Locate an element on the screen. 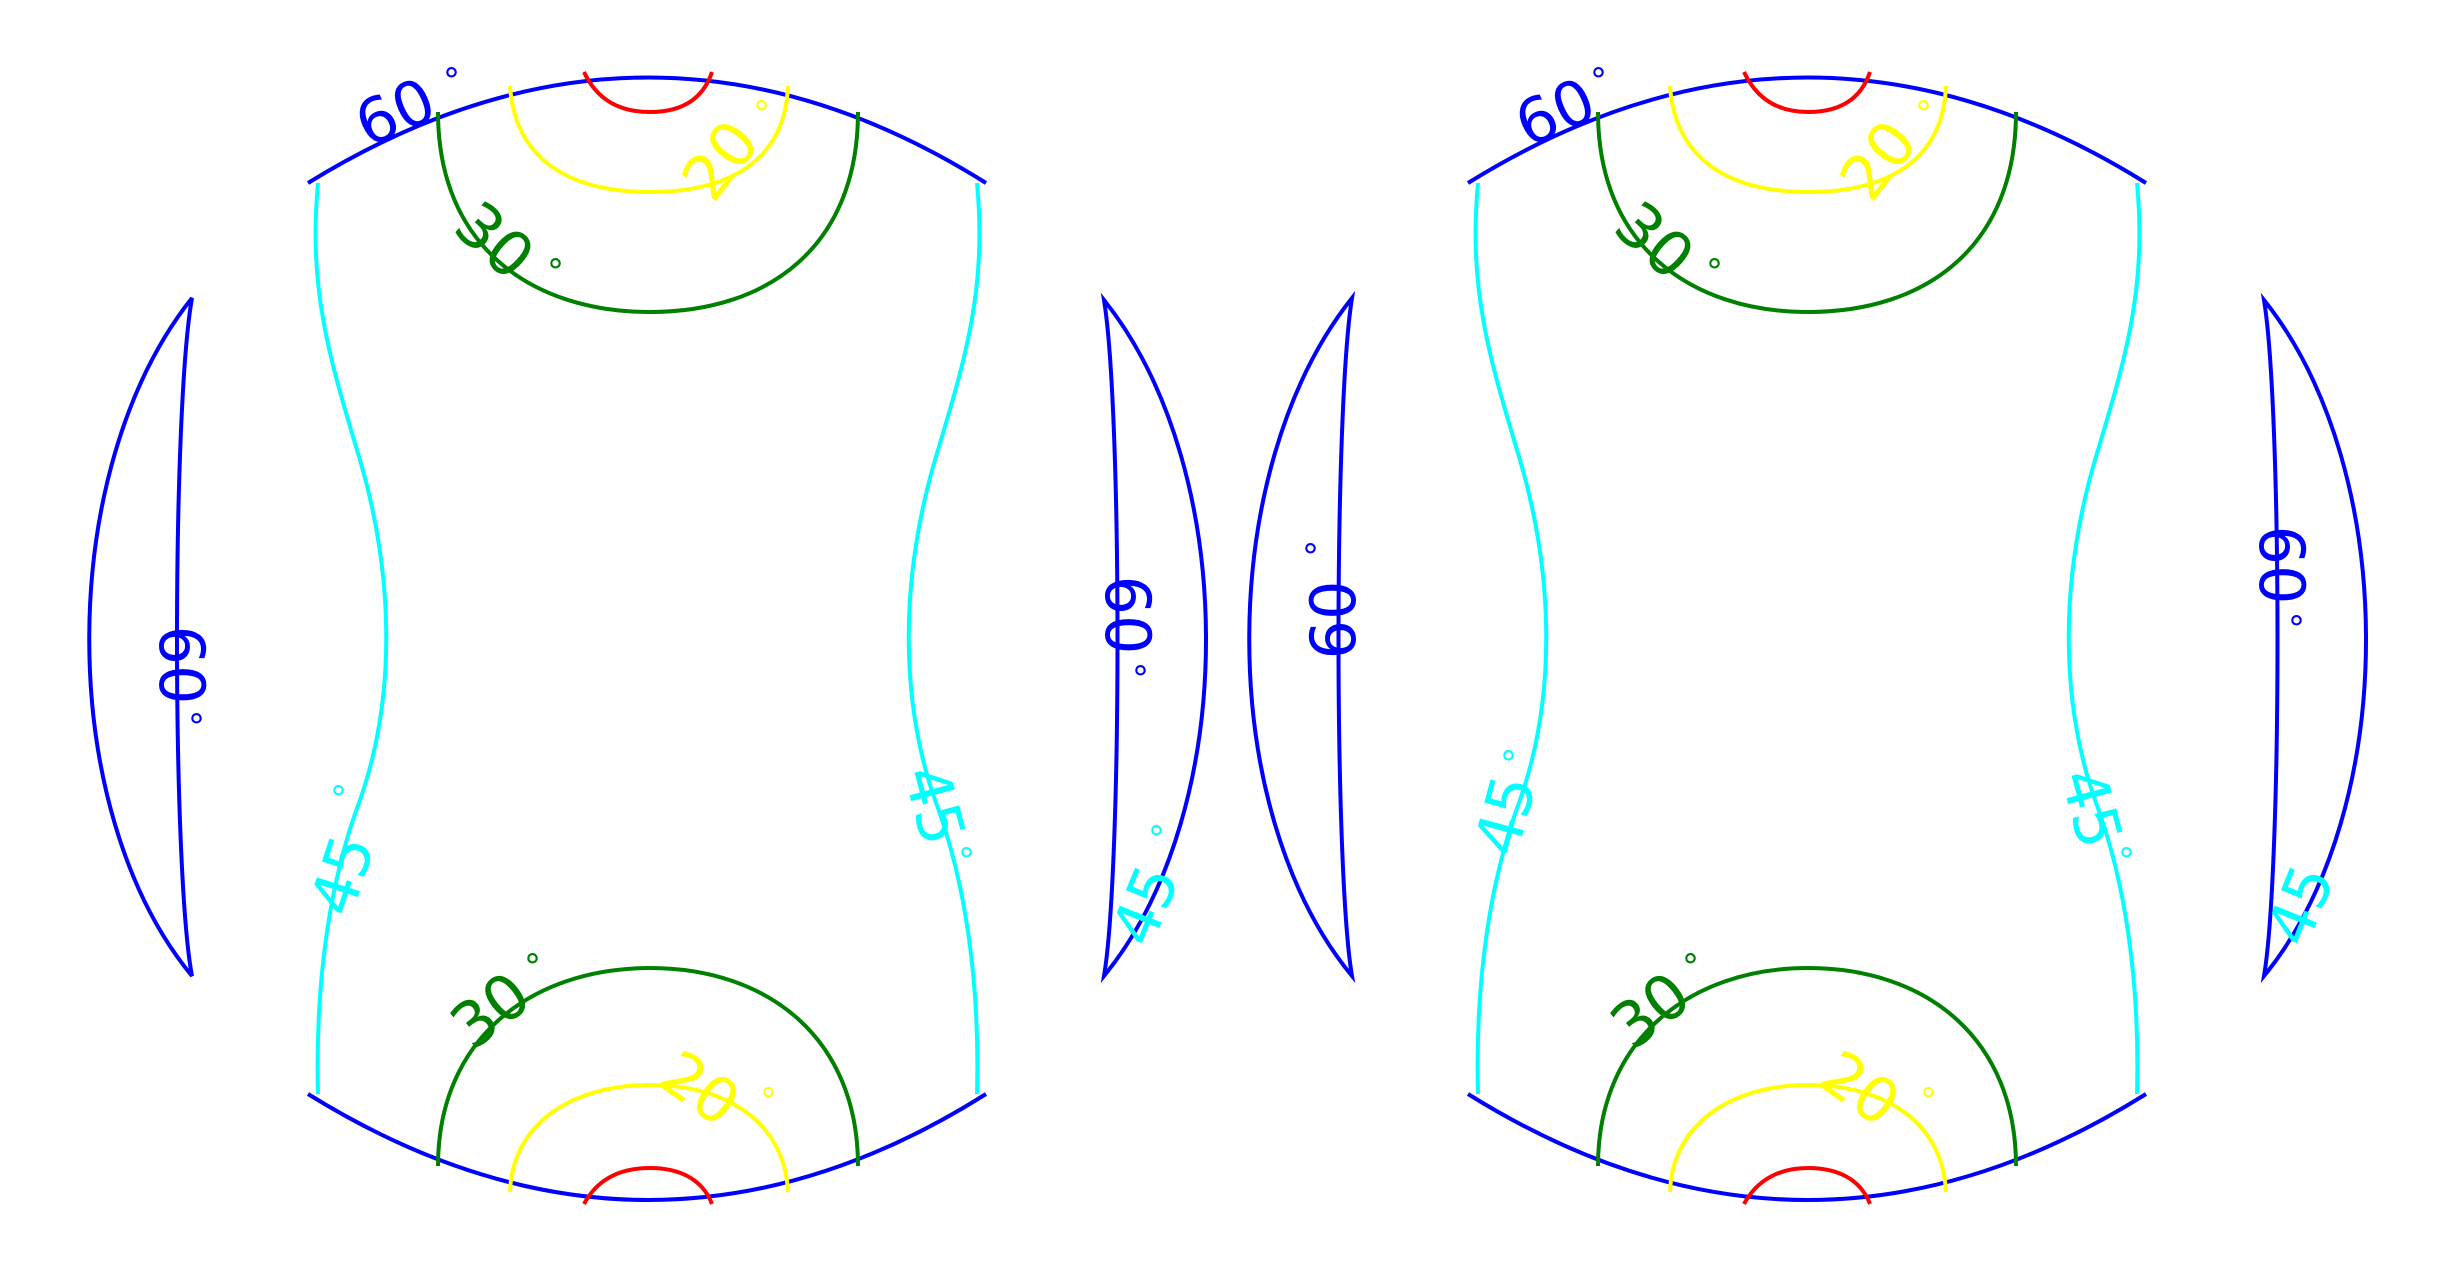 This screenshot has width=2444, height=1275. contour-60-bottom-r is located at coordinates (1807, 1147).